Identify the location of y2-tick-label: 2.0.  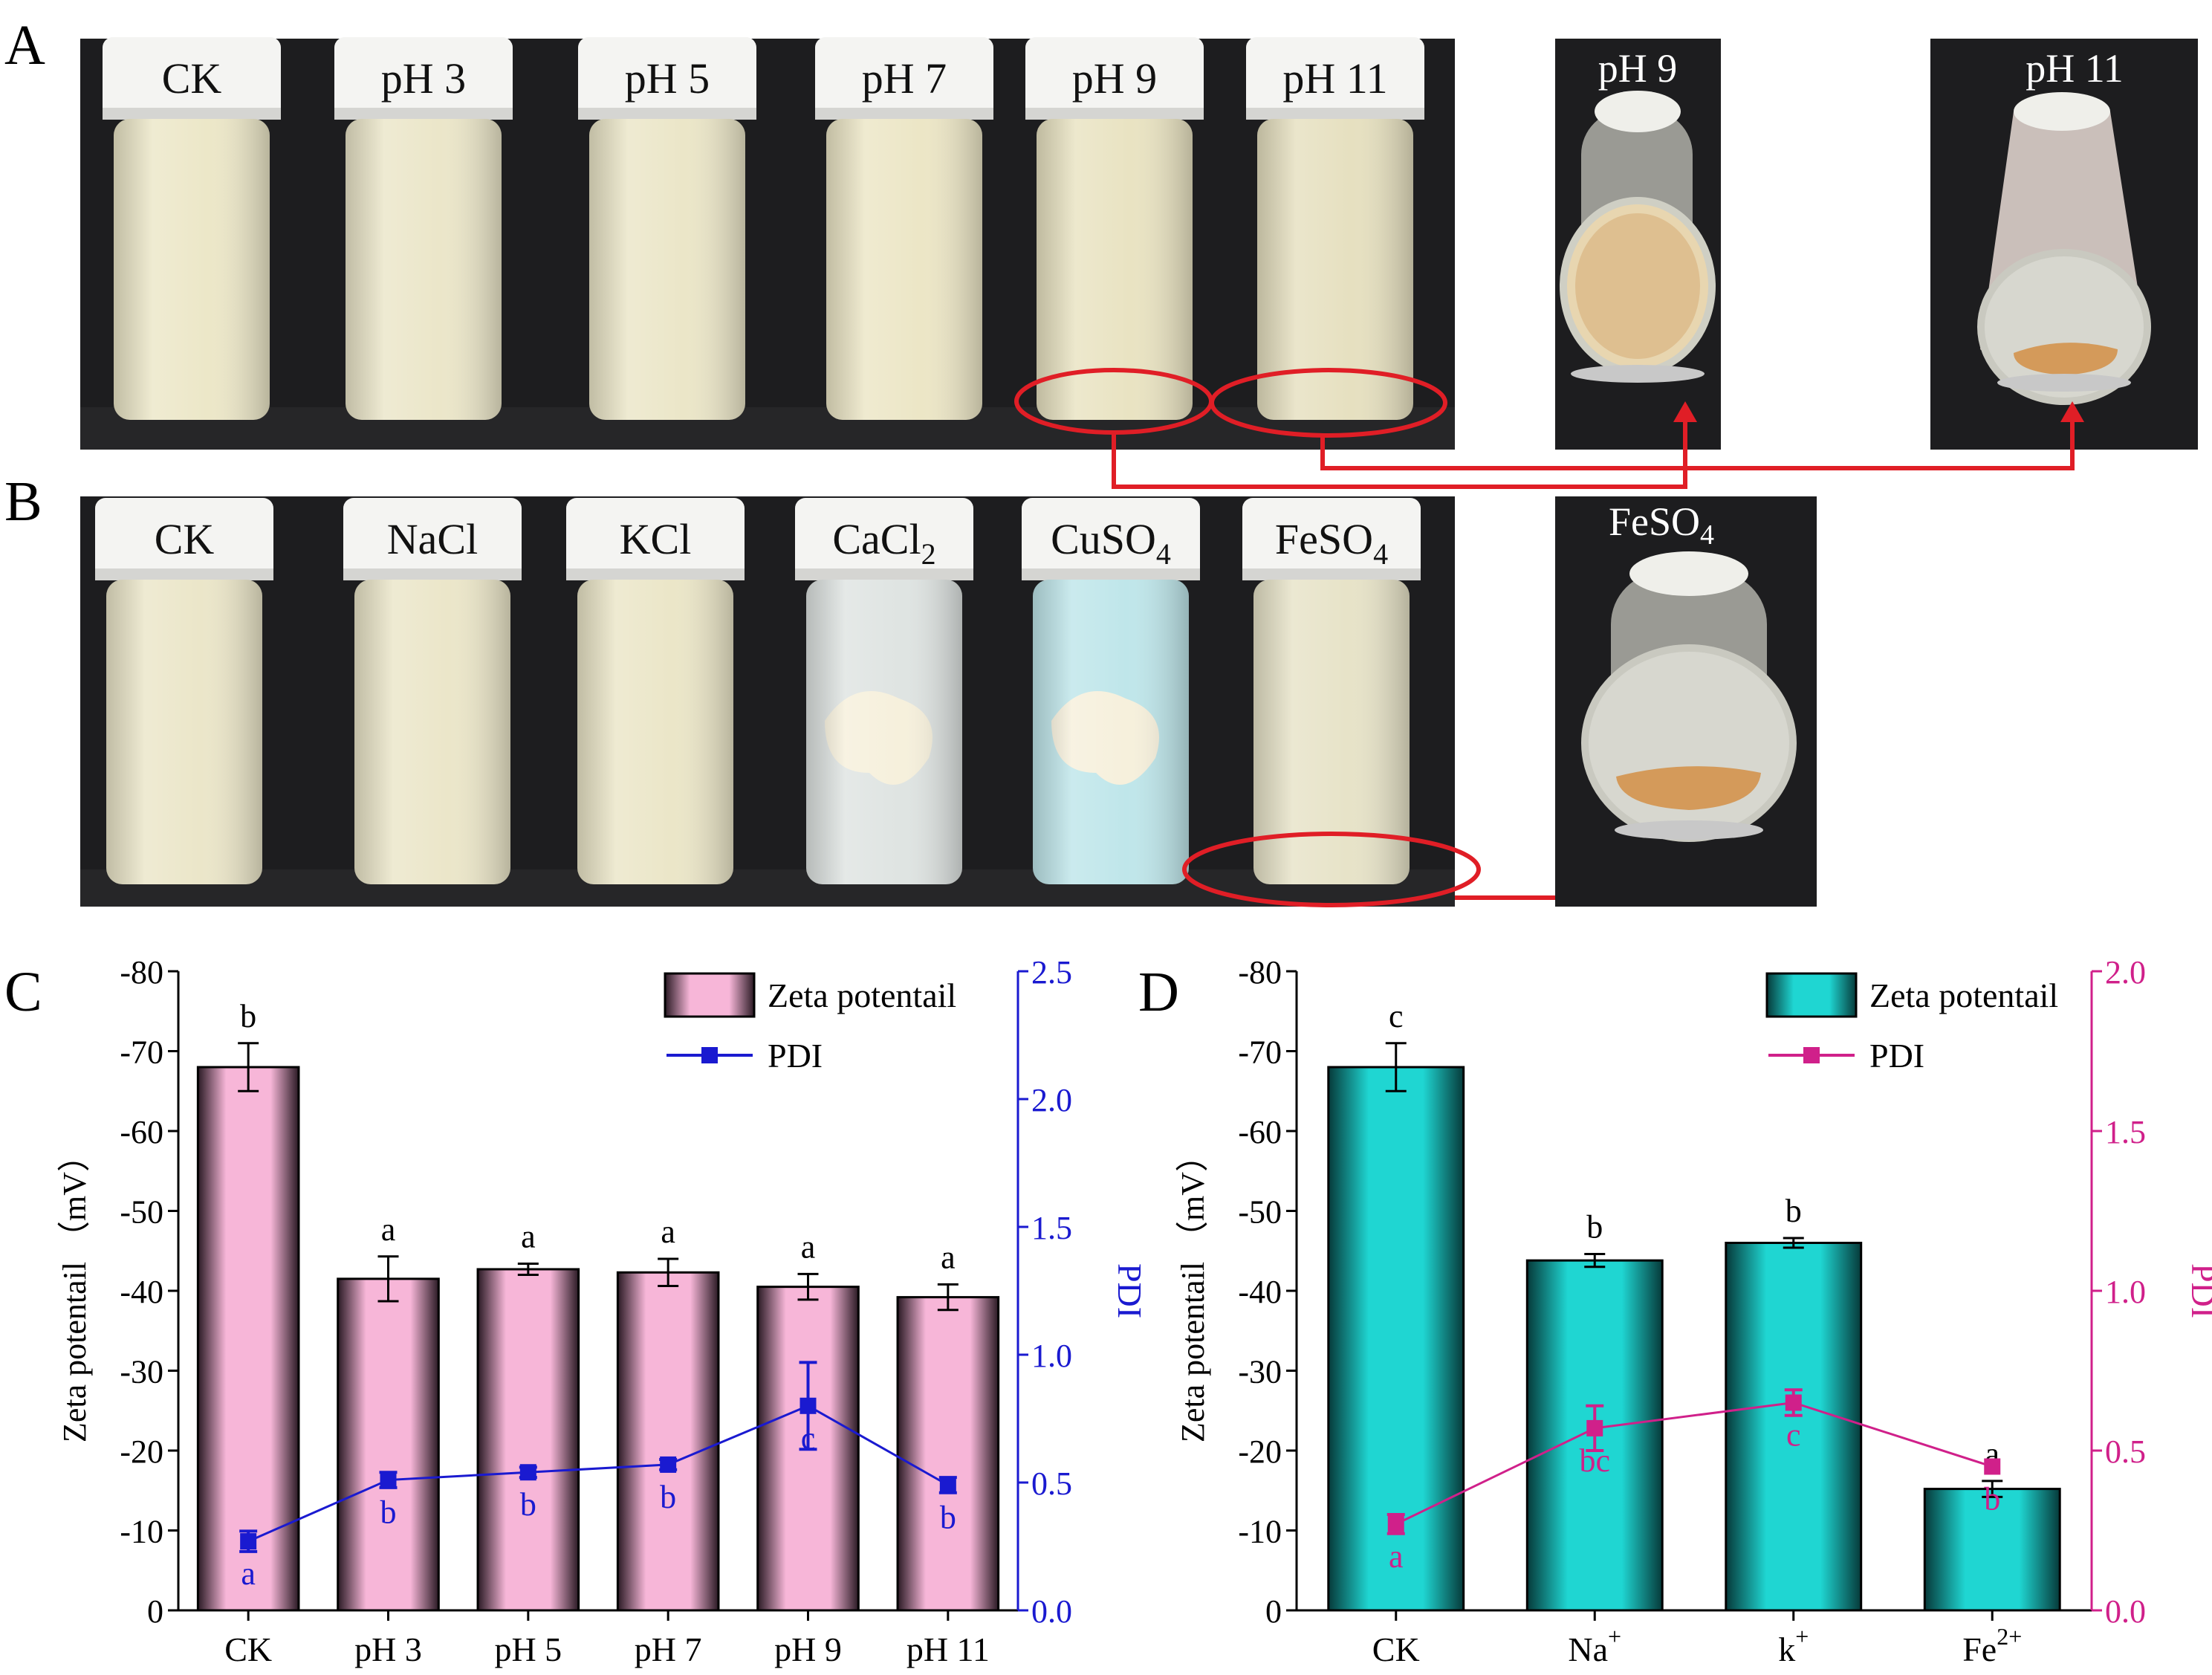
(1051, 1100).